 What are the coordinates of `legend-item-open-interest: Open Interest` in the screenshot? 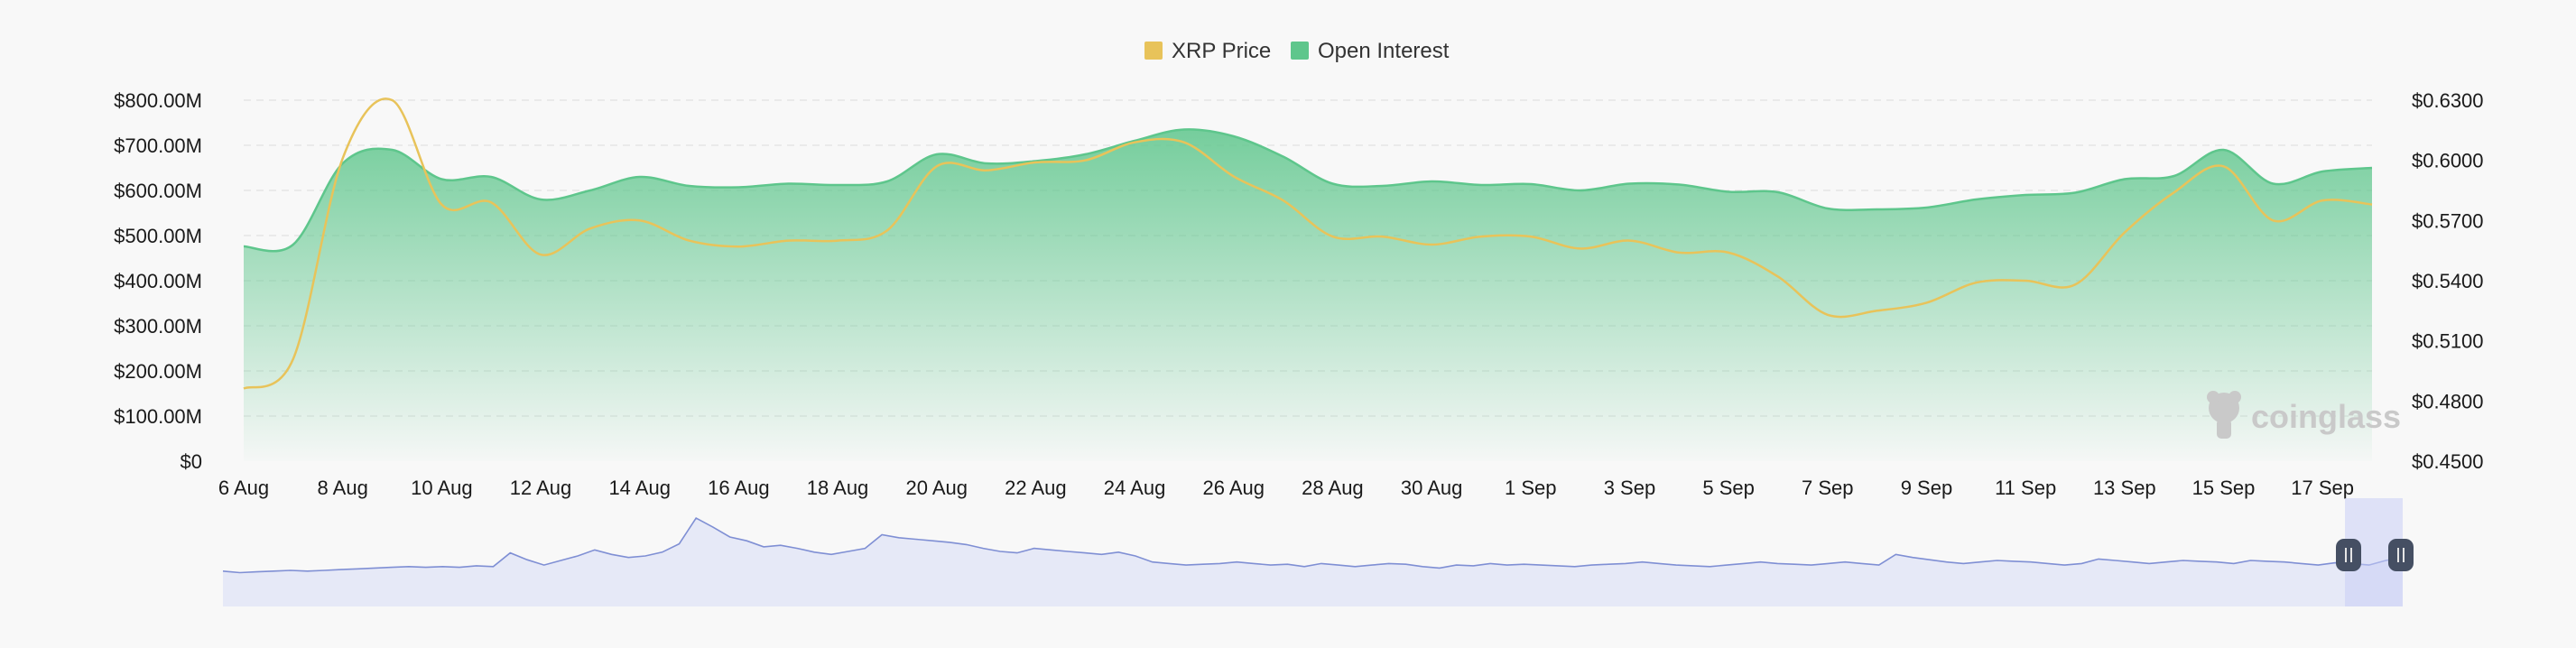 It's located at (1370, 51).